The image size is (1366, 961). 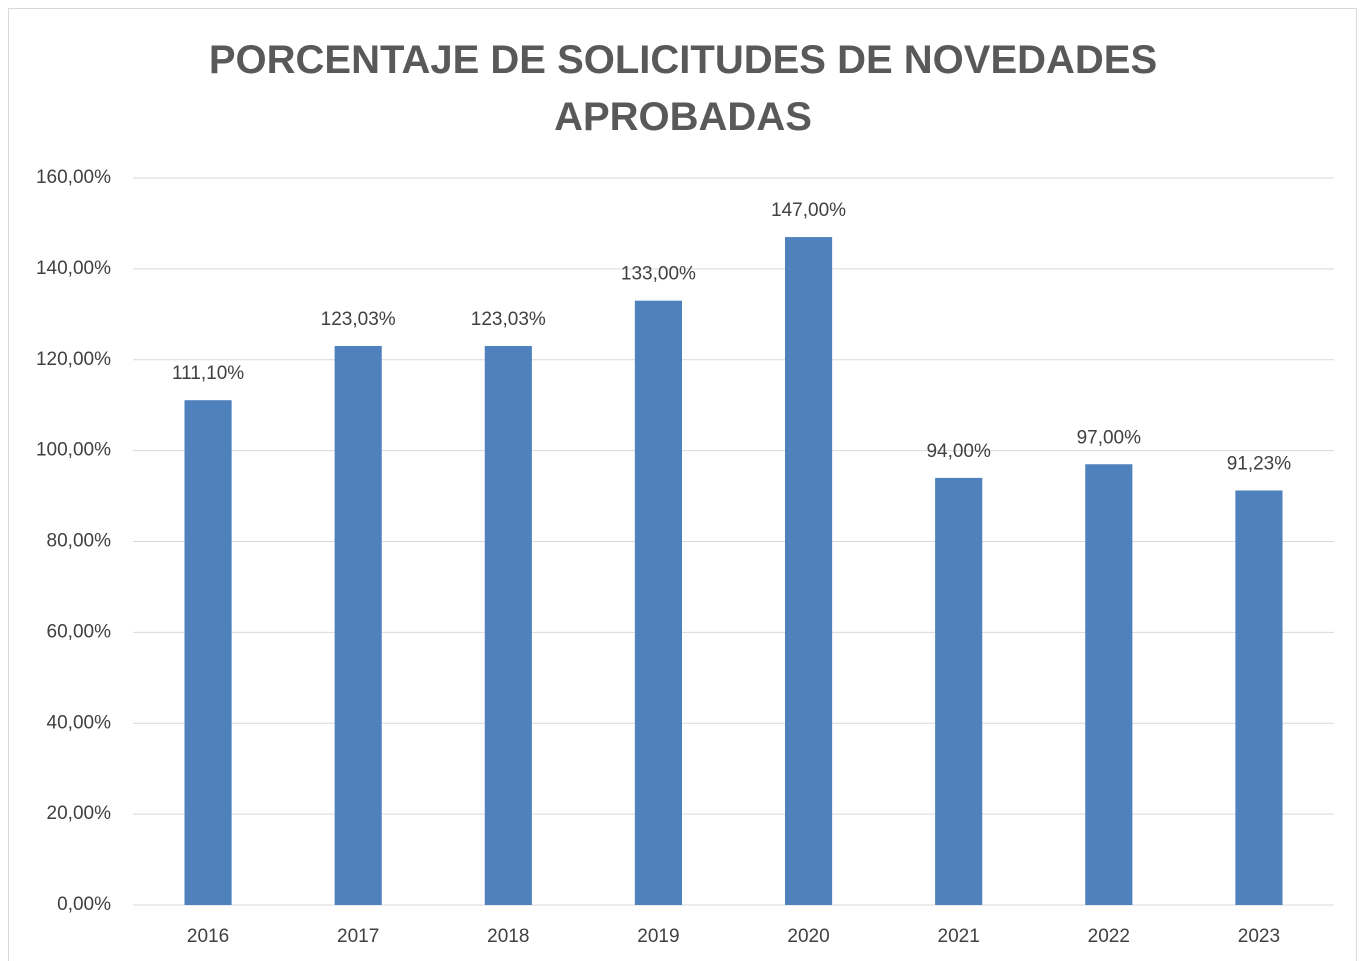 What do you see at coordinates (73, 177) in the screenshot?
I see `y-tick-label: 160,00%` at bounding box center [73, 177].